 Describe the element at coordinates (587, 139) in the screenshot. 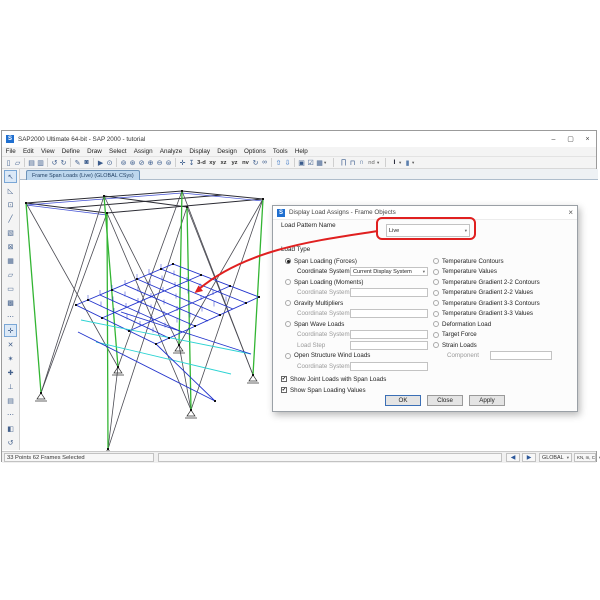

I see `window-close-button: ×` at that location.